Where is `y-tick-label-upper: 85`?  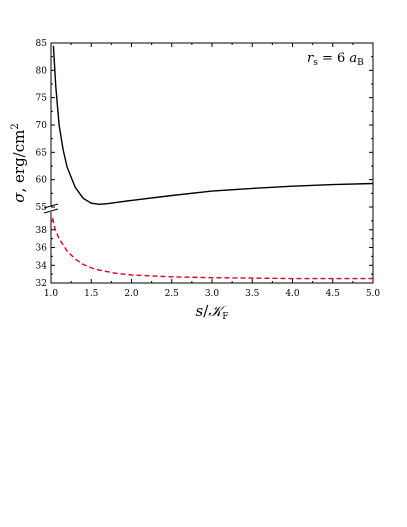 y-tick-label-upper: 85 is located at coordinates (42, 44).